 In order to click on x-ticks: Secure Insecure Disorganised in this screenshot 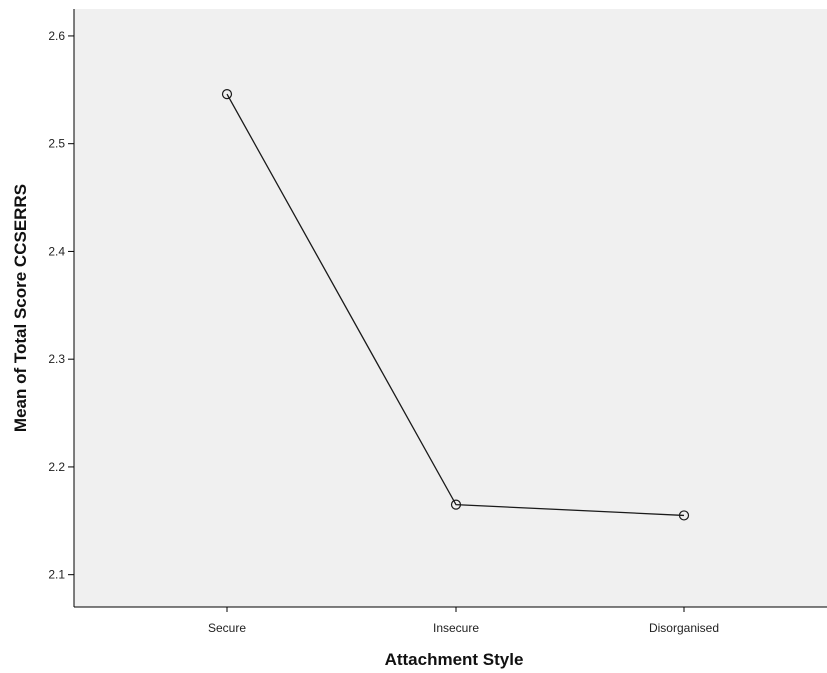, I will do `click(463, 621)`.